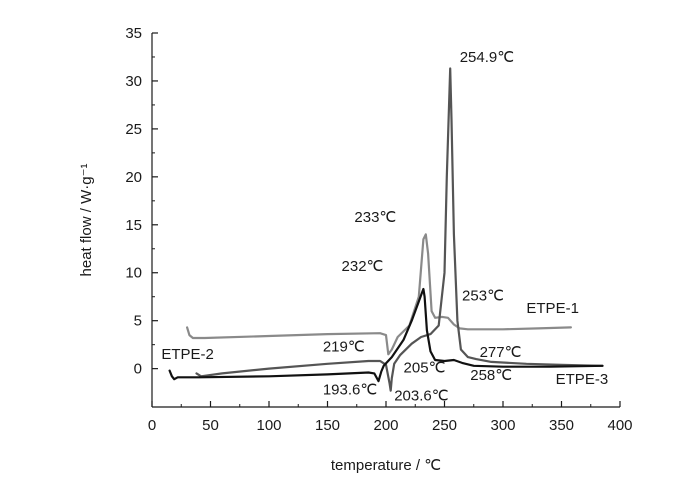 The image size is (700, 481). Describe the element at coordinates (582, 379) in the screenshot. I see `series-label: ETPE-3` at that location.